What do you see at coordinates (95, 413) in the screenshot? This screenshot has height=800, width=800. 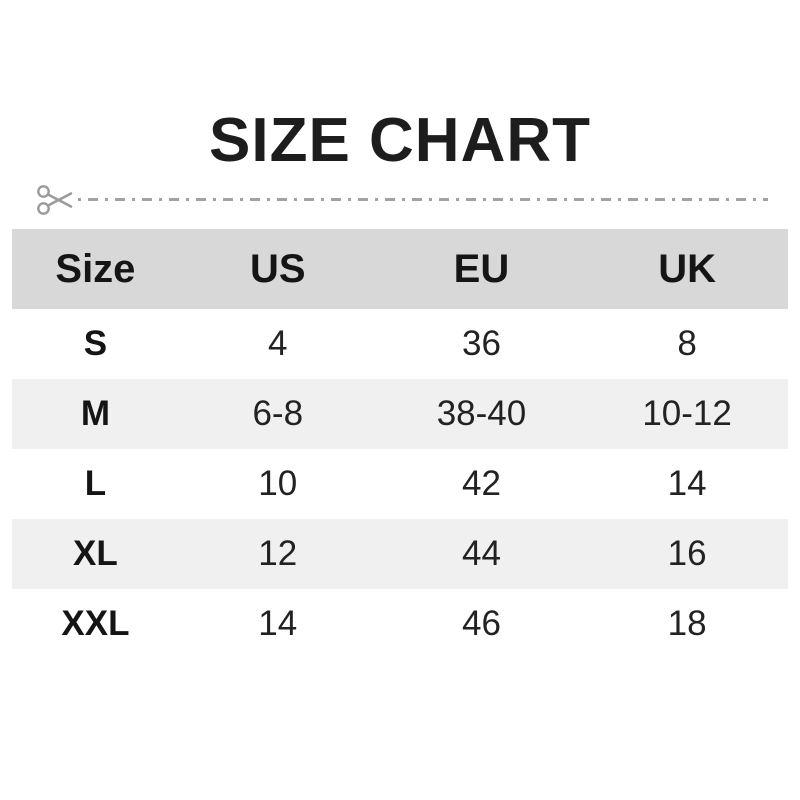 I see `cell-size-label: M` at bounding box center [95, 413].